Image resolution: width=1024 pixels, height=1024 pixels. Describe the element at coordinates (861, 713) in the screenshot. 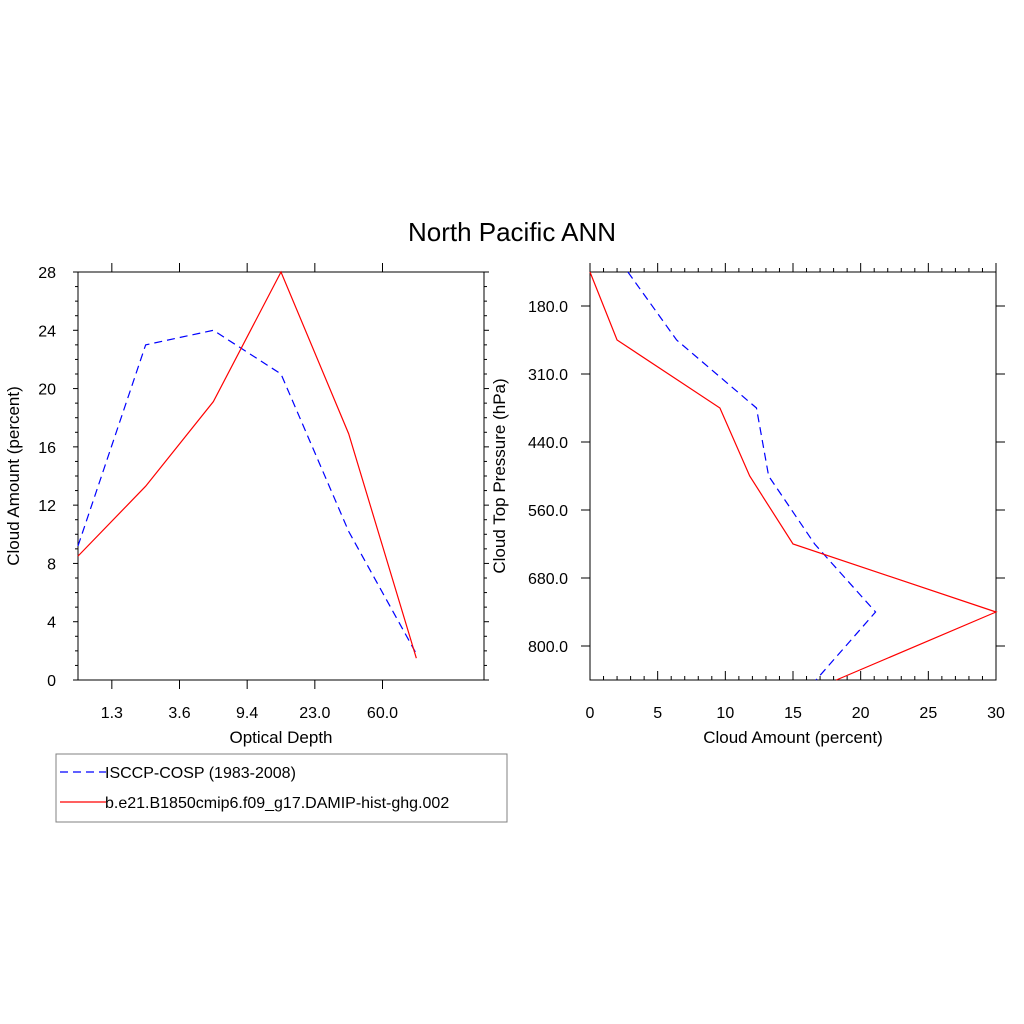

I see `right-x-tick-label: 20` at that location.